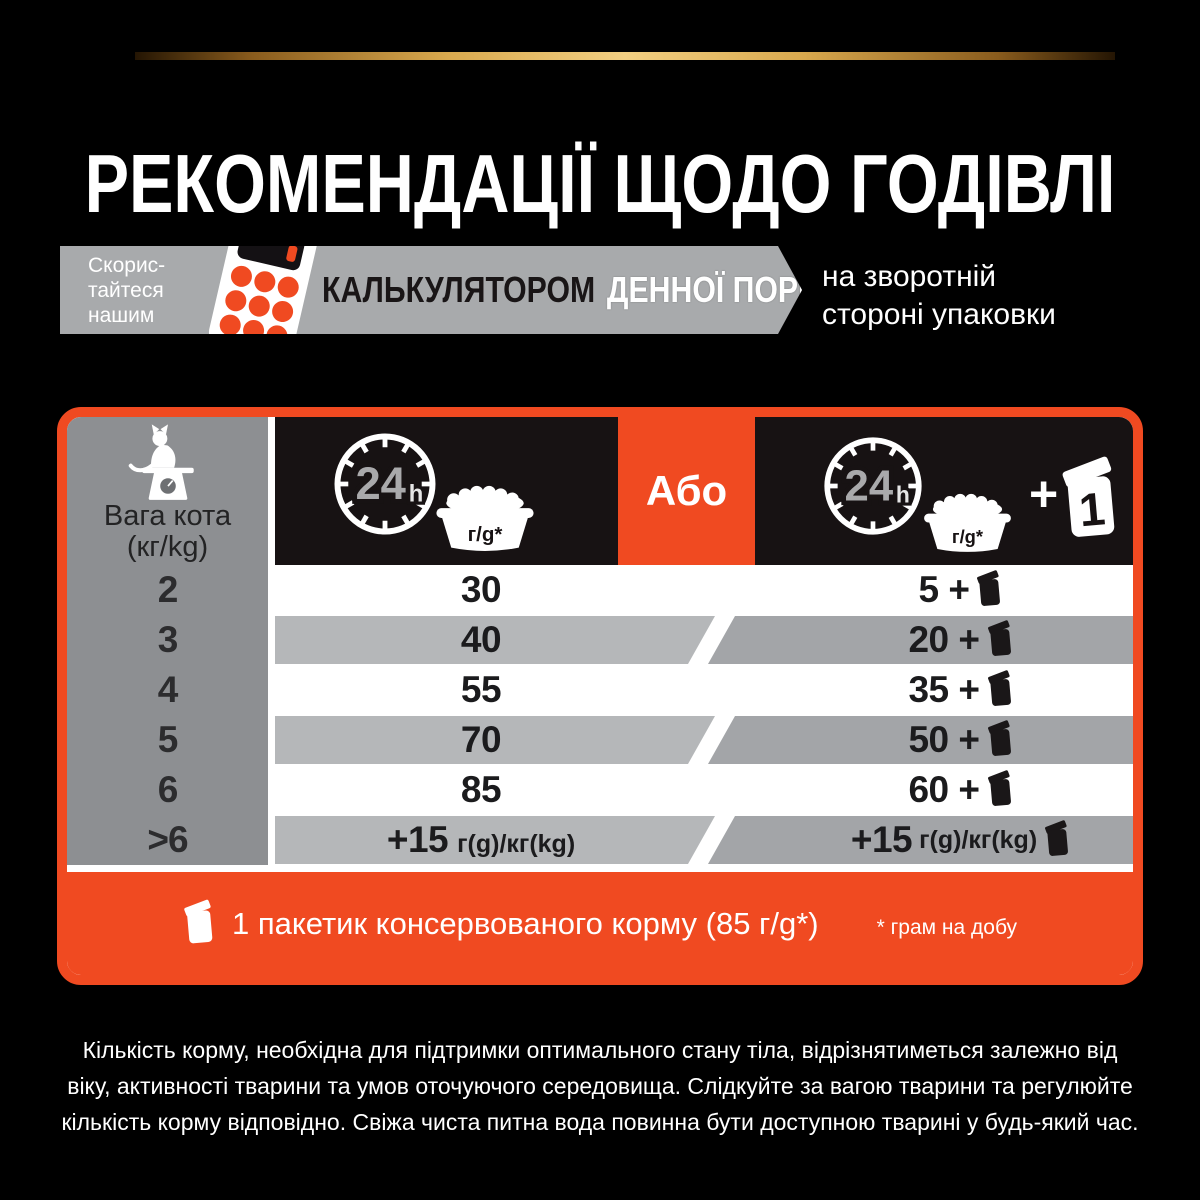 The image size is (1200, 1200). Describe the element at coordinates (944, 590) in the screenshot. I see `wet-amount: 5 +` at that location.